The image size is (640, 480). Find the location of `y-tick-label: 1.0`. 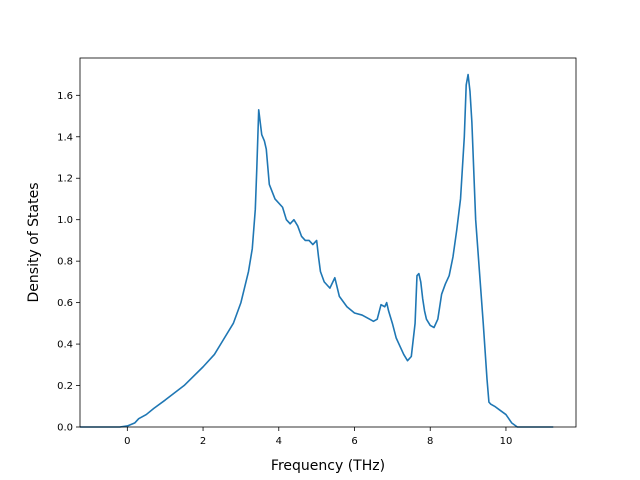

y-tick-label: 1.0 is located at coordinates (65, 220).